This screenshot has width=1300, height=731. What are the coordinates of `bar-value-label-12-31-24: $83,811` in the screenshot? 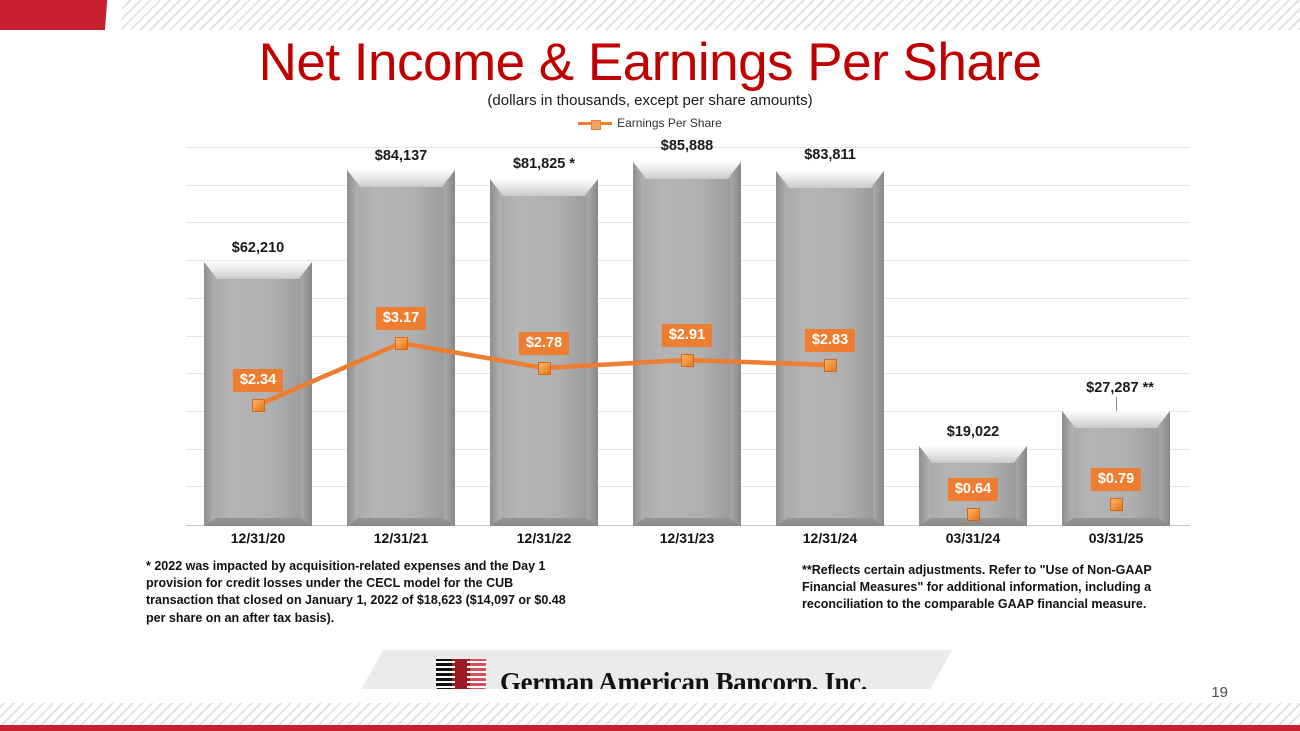 It's located at (830, 155).